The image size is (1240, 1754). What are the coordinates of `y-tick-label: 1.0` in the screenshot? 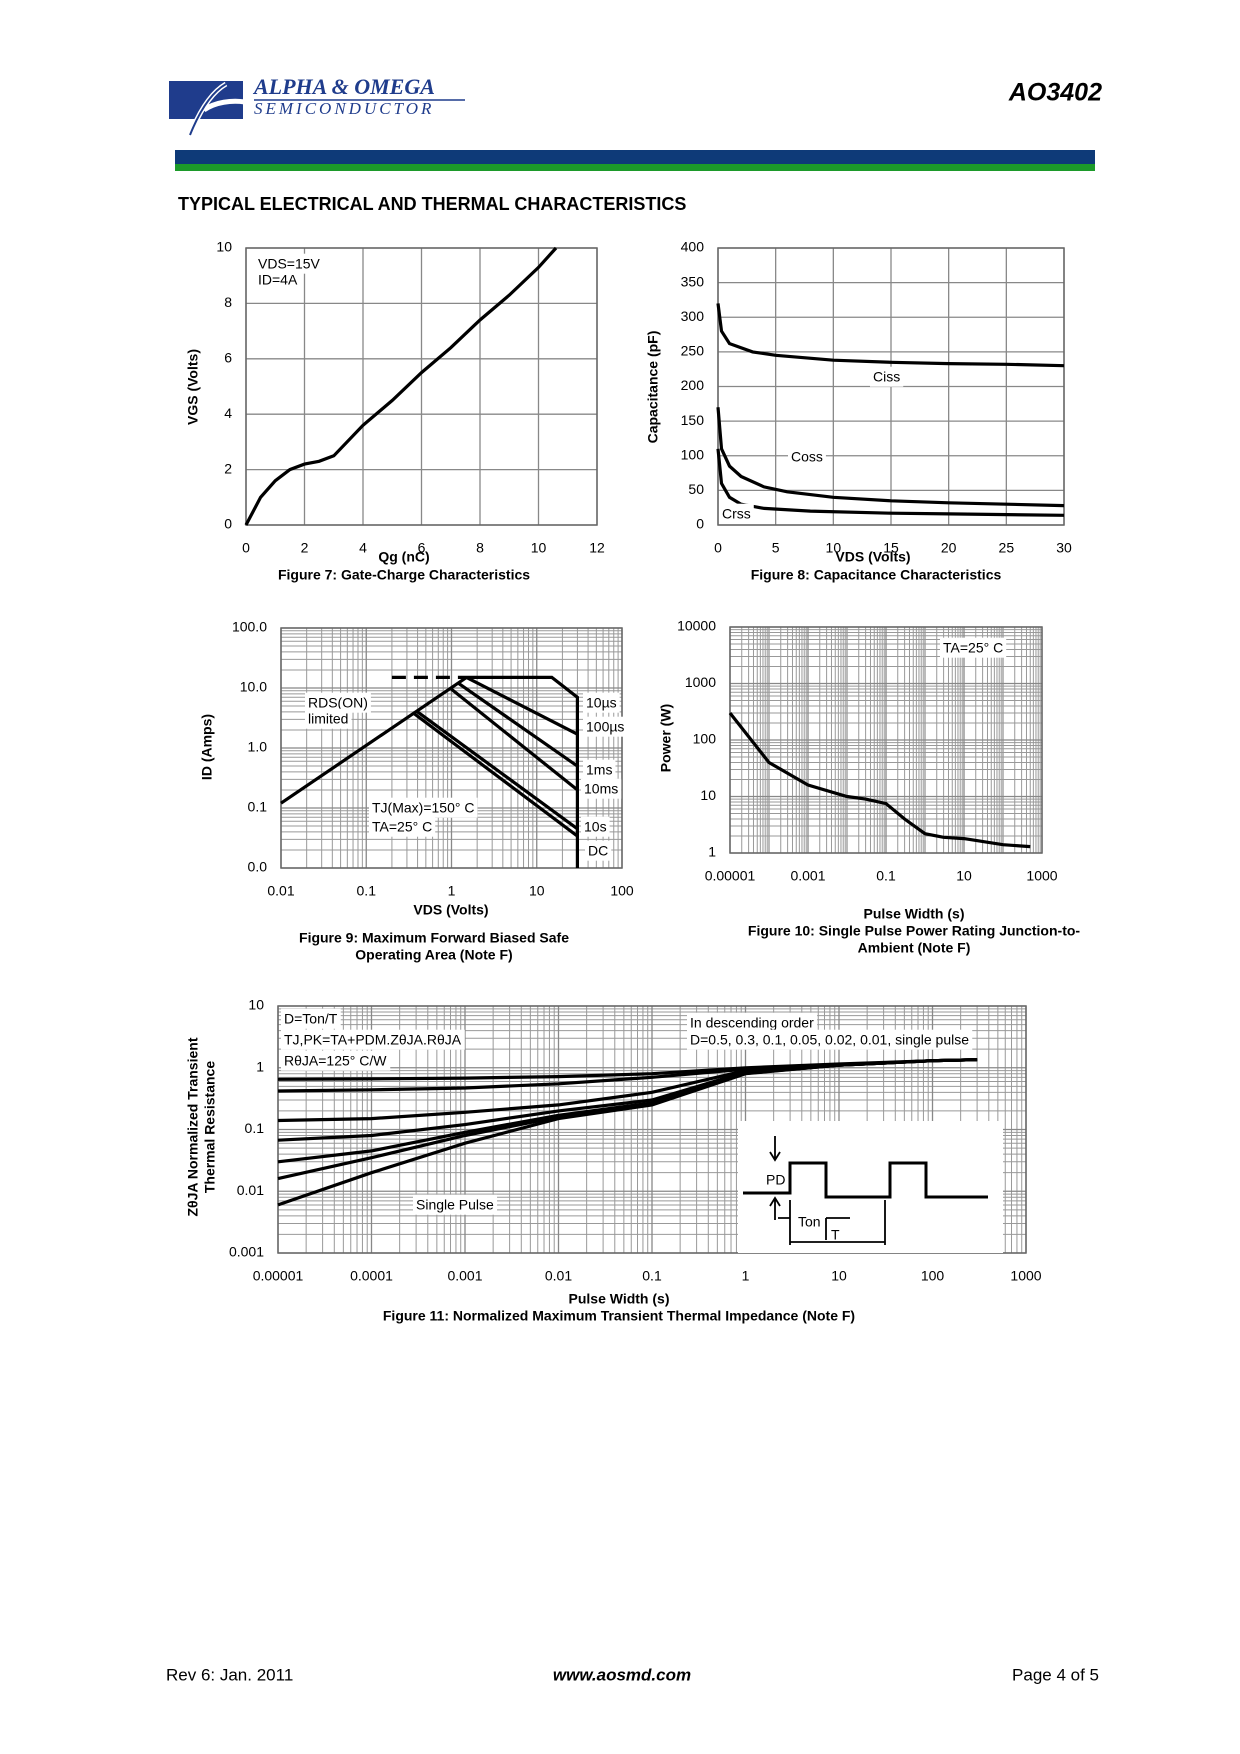 It's located at (258, 747).